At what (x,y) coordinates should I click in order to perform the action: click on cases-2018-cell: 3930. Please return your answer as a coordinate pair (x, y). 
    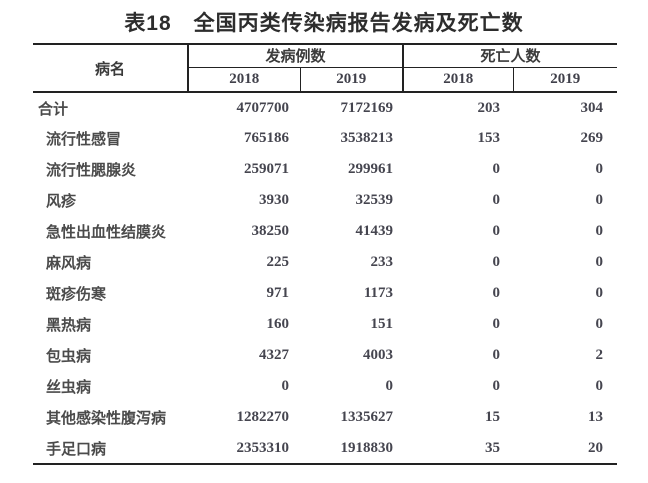
    Looking at the image, I should click on (274, 200).